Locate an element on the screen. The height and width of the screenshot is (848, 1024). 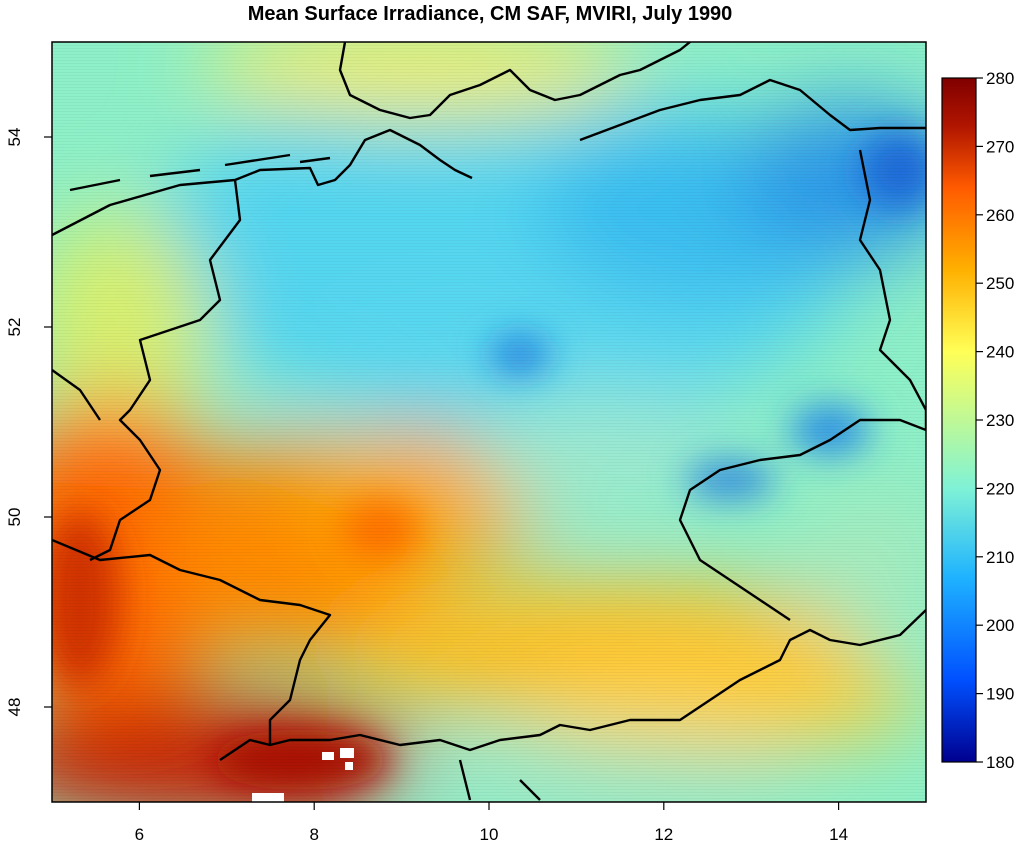
x-axis: 6 8 10 12 14 is located at coordinates (491, 823).